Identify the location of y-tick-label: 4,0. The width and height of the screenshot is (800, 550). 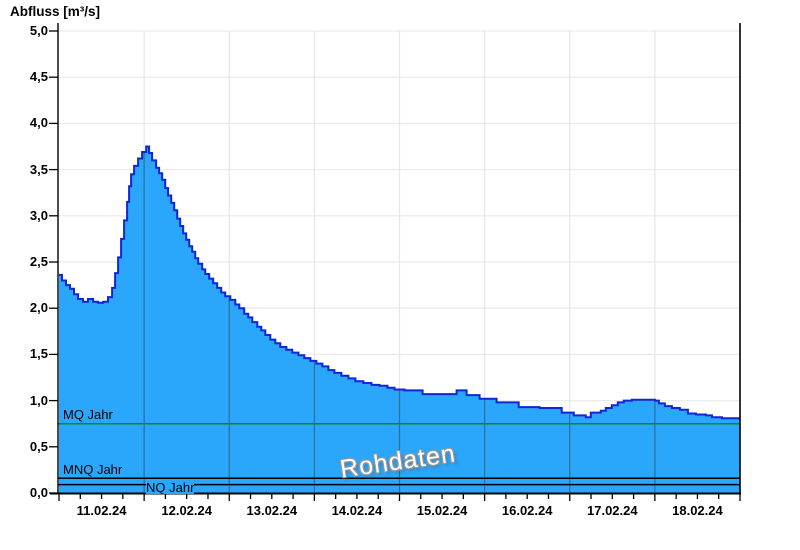
(38, 123).